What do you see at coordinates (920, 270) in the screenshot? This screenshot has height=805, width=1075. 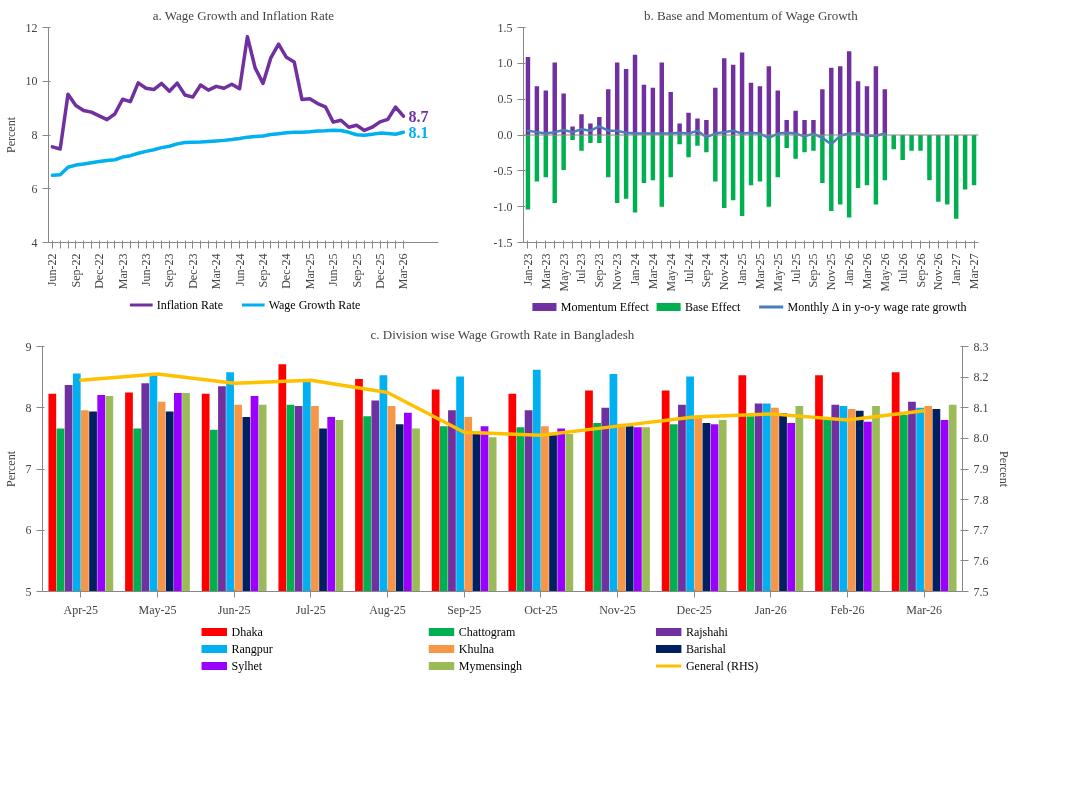 I see `x-tick-label: Sep-26` at bounding box center [920, 270].